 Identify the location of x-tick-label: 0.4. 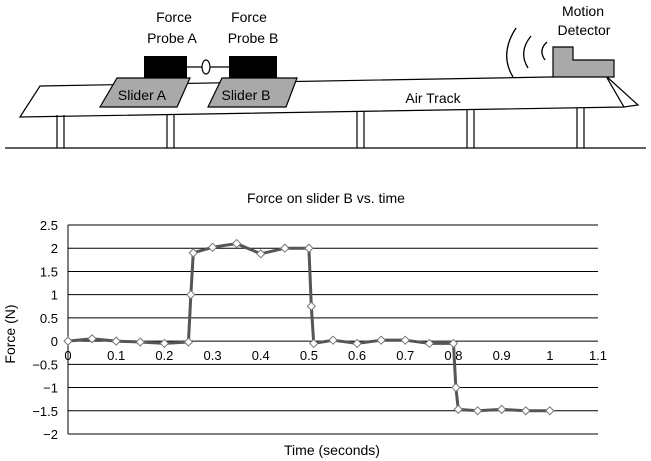
(261, 355).